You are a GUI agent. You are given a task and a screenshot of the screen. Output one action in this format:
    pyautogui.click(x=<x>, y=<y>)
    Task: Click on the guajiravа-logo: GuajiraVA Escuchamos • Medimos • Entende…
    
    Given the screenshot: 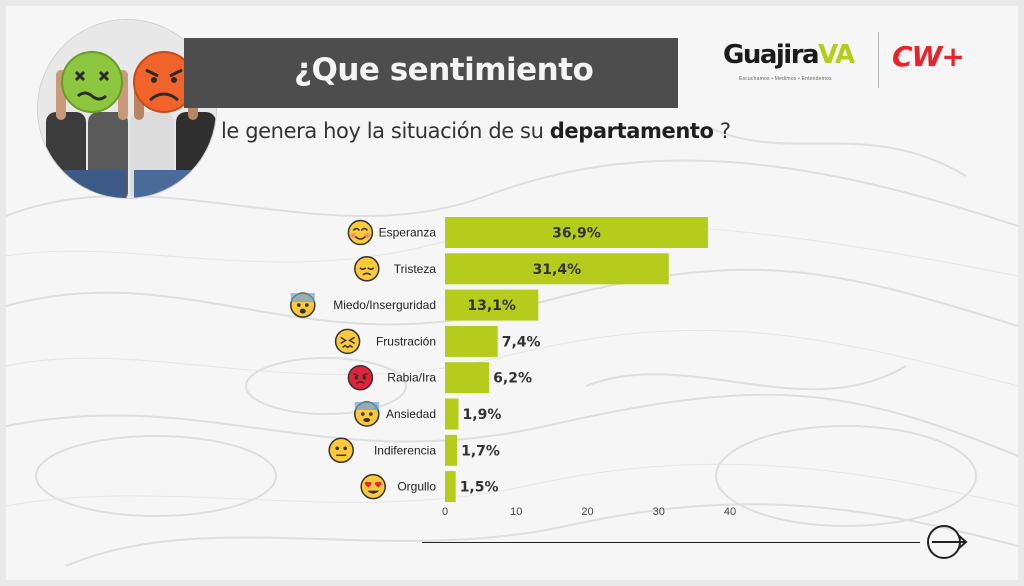 What is the action you would take?
    pyautogui.click(x=793, y=65)
    